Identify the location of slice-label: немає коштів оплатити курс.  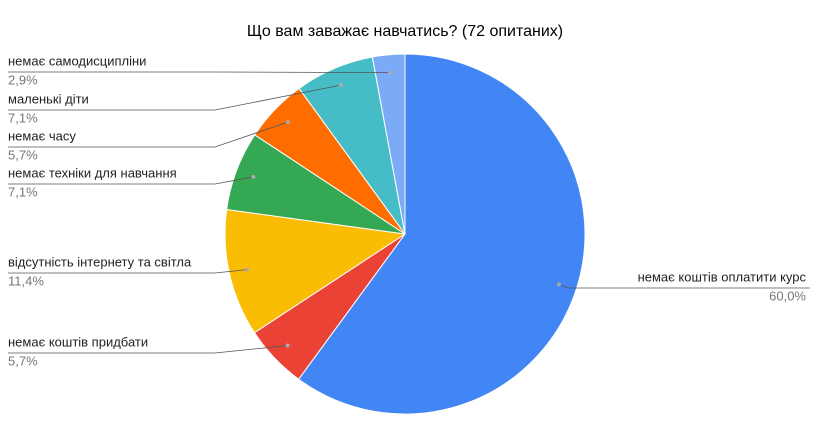
(722, 276).